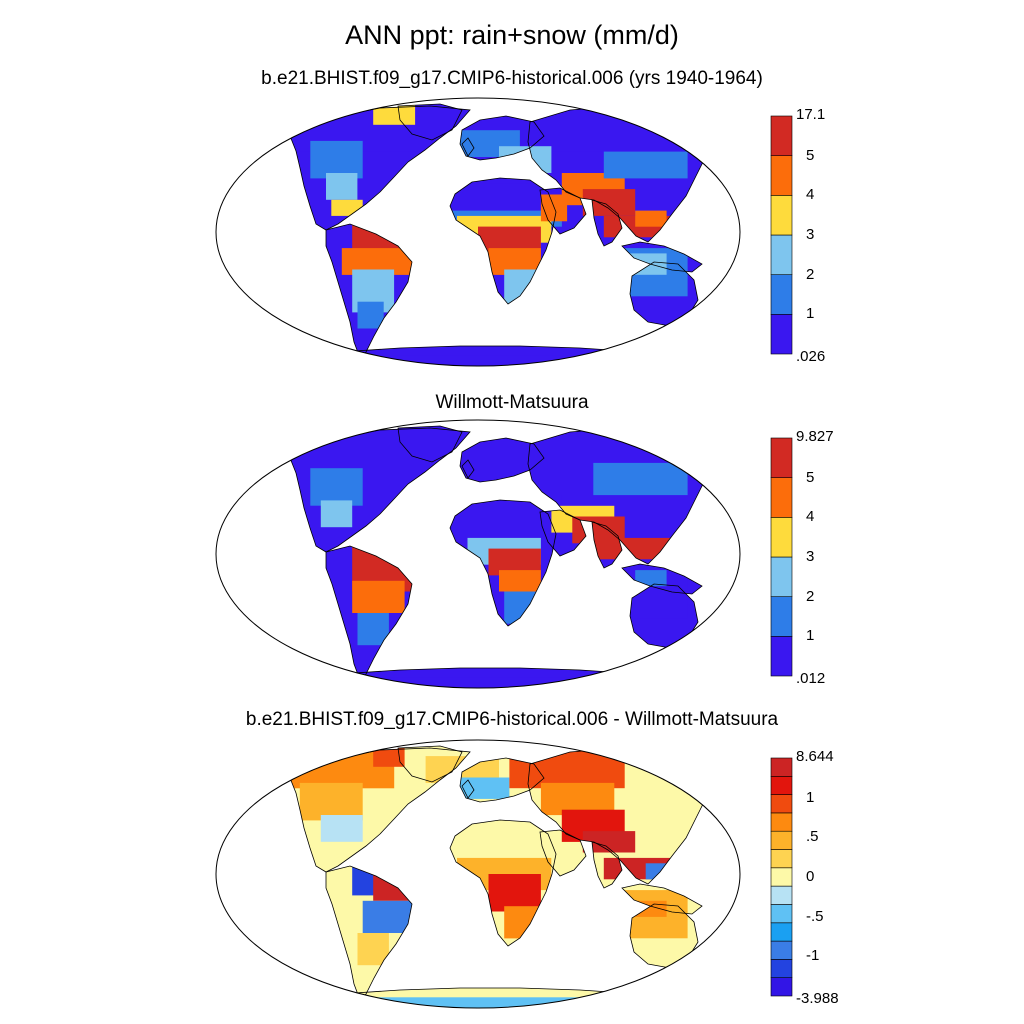 The width and height of the screenshot is (1024, 1024). I want to click on colorbar-label: 17.1, so click(811, 114).